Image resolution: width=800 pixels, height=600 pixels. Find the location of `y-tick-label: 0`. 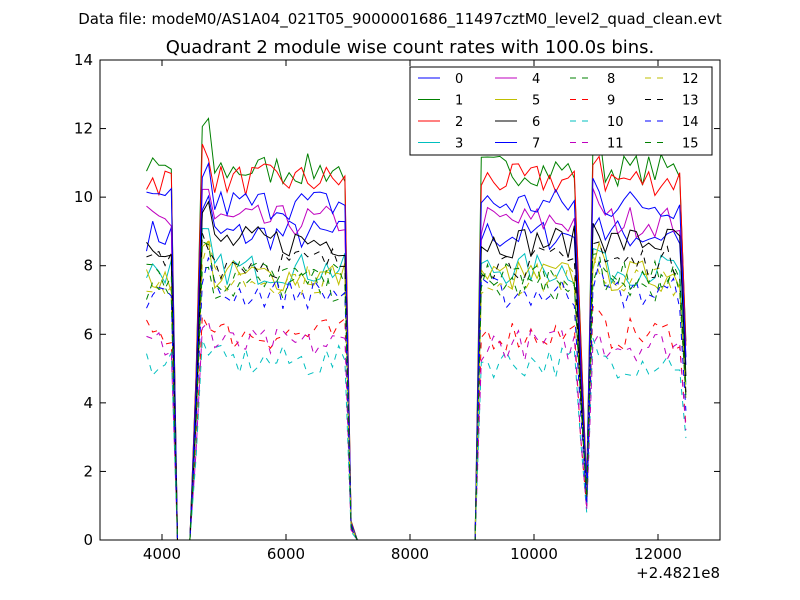

y-tick-label: 0 is located at coordinates (88, 540).